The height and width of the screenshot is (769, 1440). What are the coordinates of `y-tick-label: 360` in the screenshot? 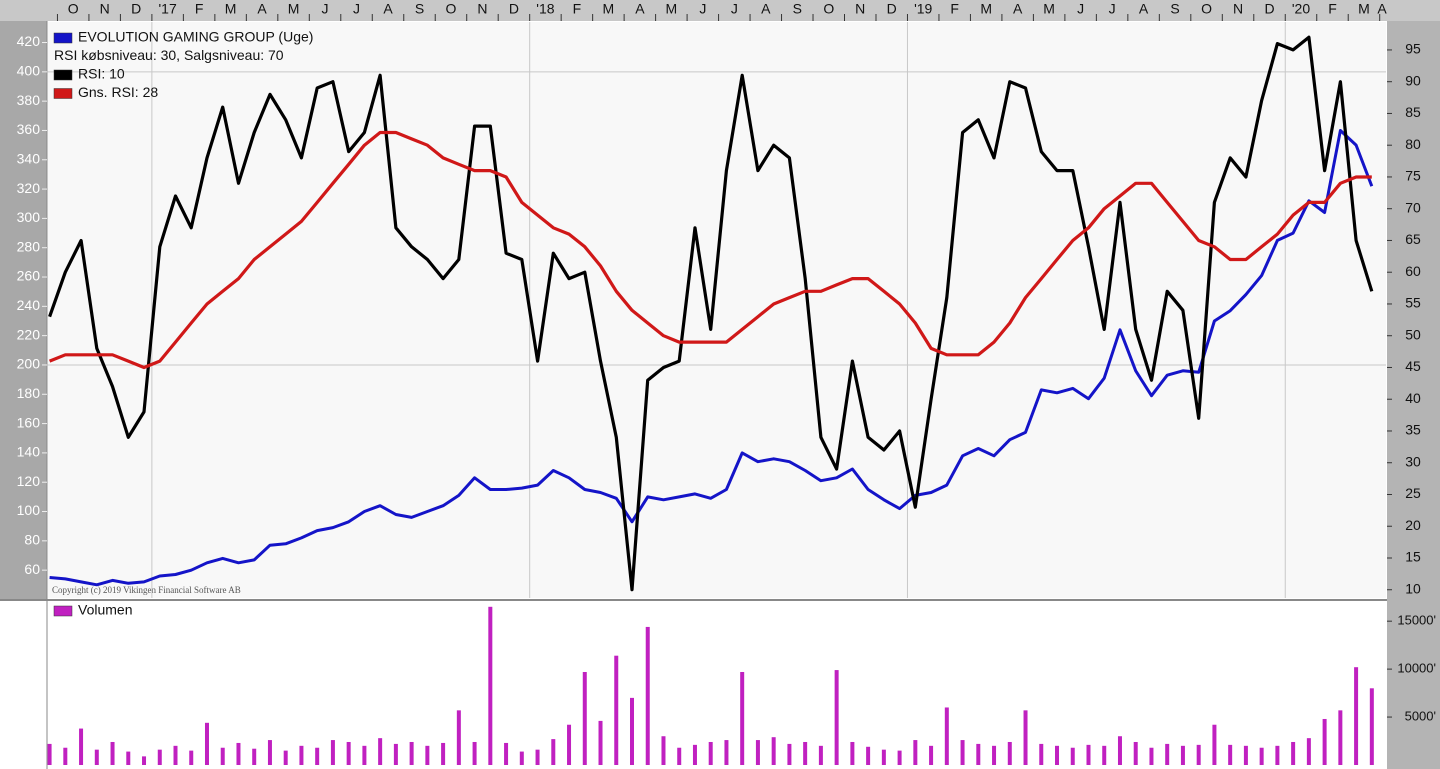 It's located at (29, 129).